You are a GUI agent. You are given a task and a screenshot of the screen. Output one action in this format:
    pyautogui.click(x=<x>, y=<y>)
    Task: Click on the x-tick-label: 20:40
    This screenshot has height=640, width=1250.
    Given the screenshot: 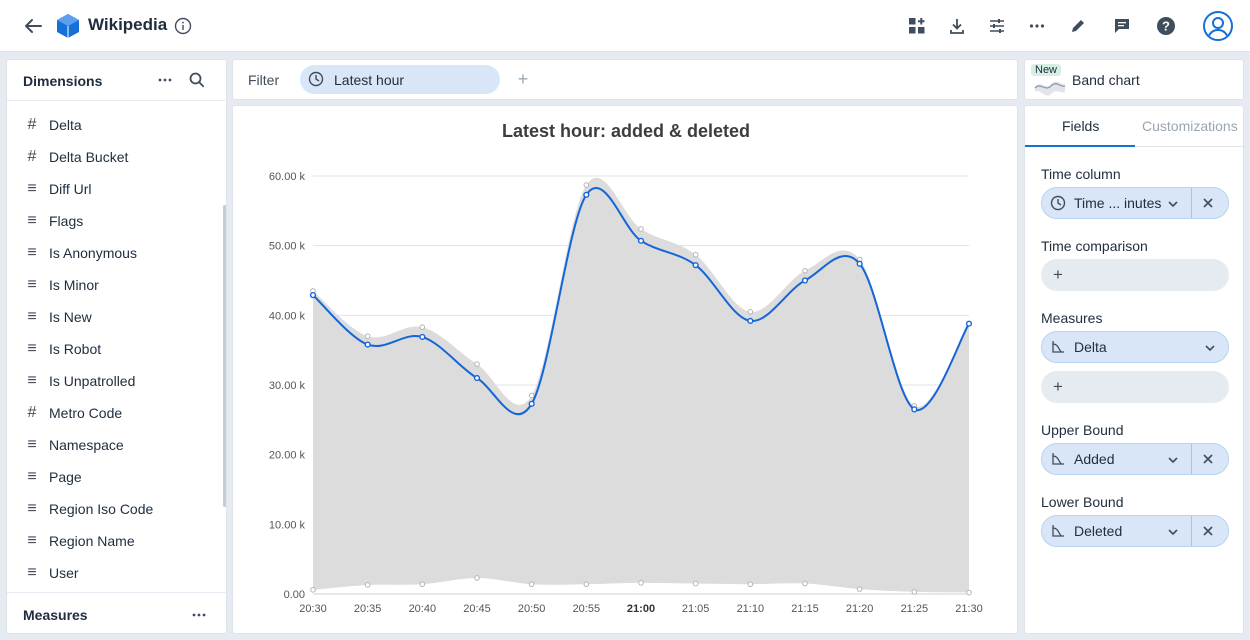 What is the action you would take?
    pyautogui.click(x=423, y=609)
    